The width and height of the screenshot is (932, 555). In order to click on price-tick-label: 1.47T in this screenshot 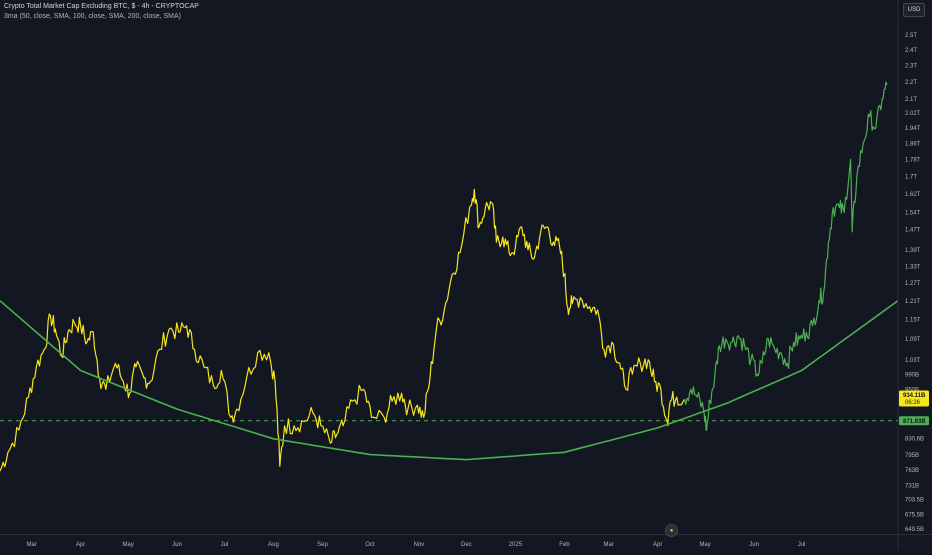, I will do `click(913, 231)`.